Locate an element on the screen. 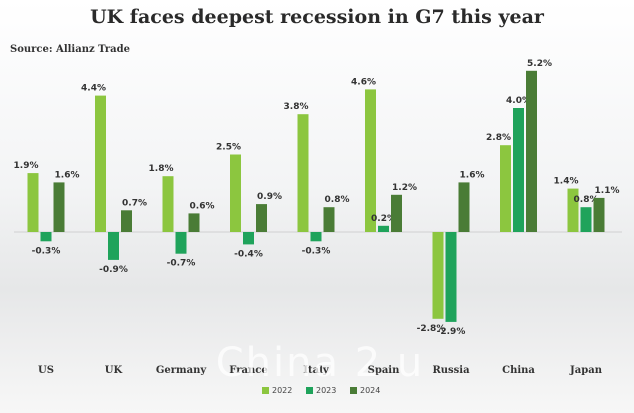 The height and width of the screenshot is (413, 634). bar-spain-2022 is located at coordinates (370, 161).